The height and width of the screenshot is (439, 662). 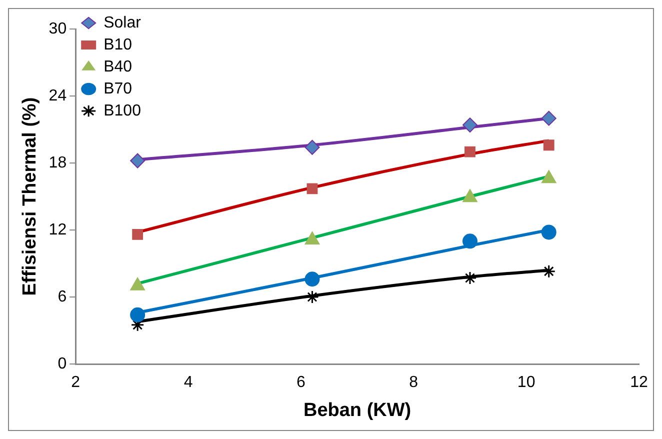 What do you see at coordinates (57, 29) in the screenshot?
I see `y-tick-label: 30` at bounding box center [57, 29].